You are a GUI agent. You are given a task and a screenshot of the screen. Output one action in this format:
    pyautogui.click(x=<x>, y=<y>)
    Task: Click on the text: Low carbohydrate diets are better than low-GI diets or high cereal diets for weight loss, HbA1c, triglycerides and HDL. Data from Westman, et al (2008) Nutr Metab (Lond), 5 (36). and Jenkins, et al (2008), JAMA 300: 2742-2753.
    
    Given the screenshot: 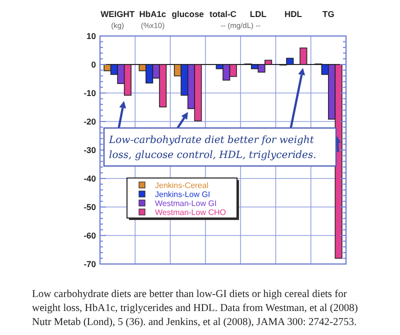 What is the action you would take?
    pyautogui.click(x=195, y=308)
    